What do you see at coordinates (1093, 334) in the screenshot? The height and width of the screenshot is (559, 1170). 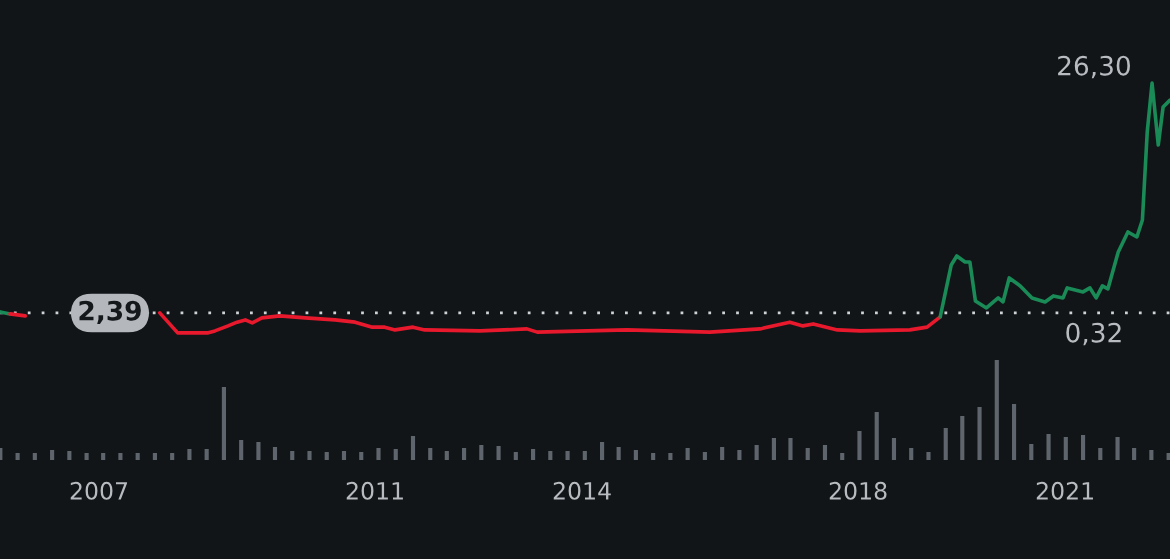 I see `annotation: 0,32` at bounding box center [1093, 334].